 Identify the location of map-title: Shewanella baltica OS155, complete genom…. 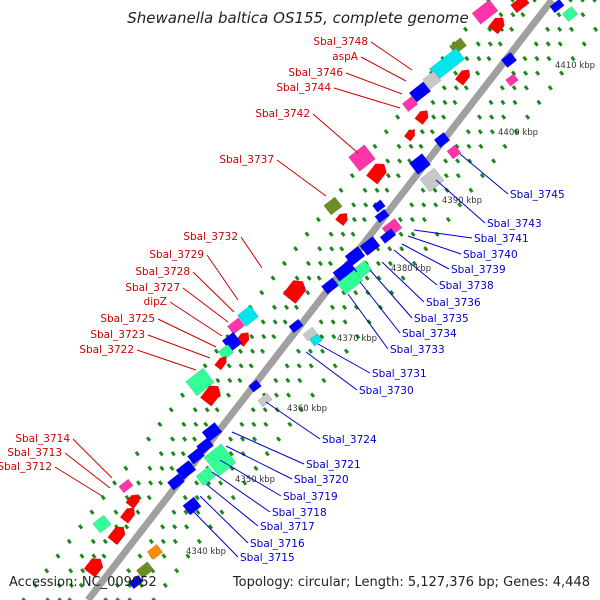
(298, 18).